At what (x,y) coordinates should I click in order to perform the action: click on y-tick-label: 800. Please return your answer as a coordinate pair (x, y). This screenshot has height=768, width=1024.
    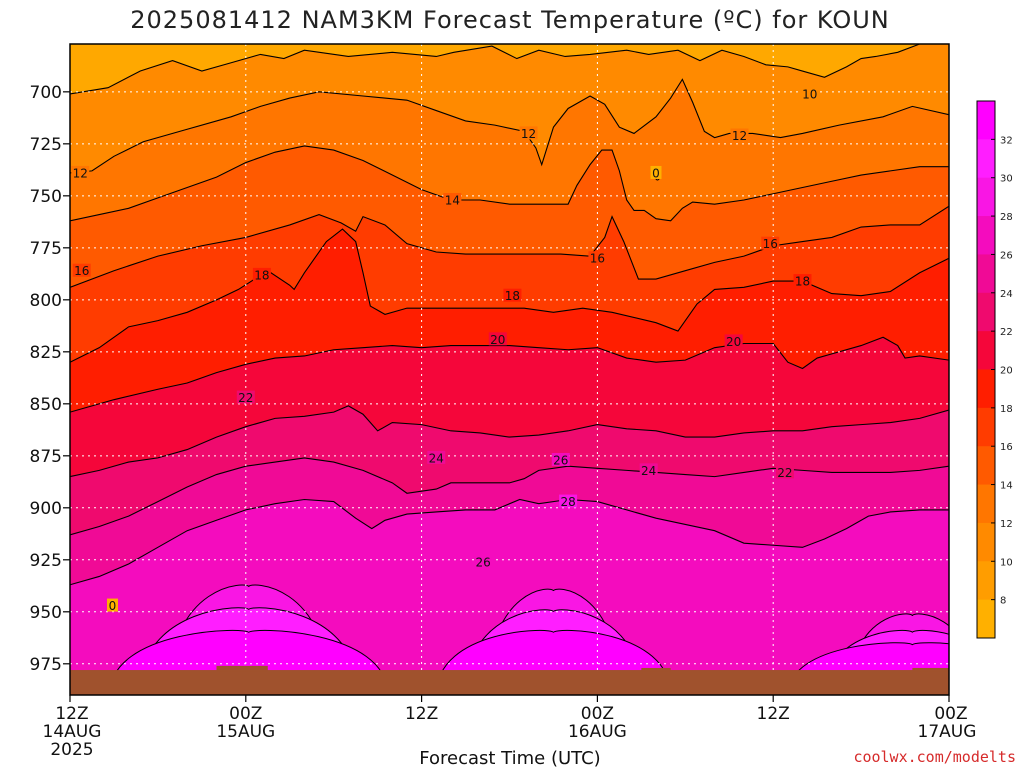
    Looking at the image, I should click on (46, 301).